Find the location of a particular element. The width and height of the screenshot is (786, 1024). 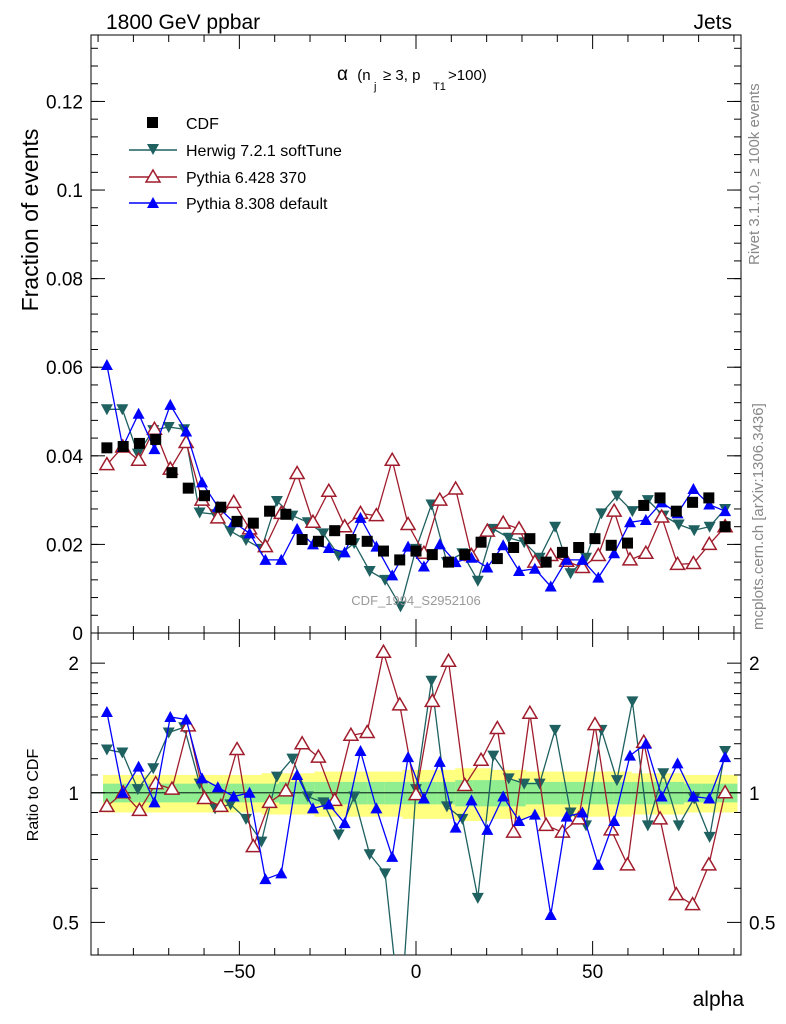

legend-item-cdf: CDF is located at coordinates (183, 124).